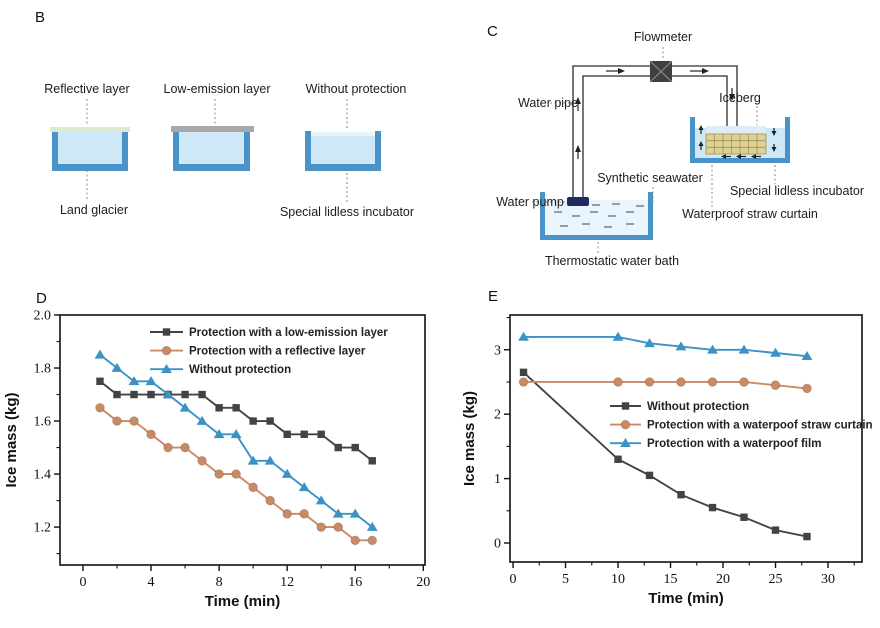  I want to click on label-waterproof-straw-curtain: Waterproof straw curtain, so click(750, 214).